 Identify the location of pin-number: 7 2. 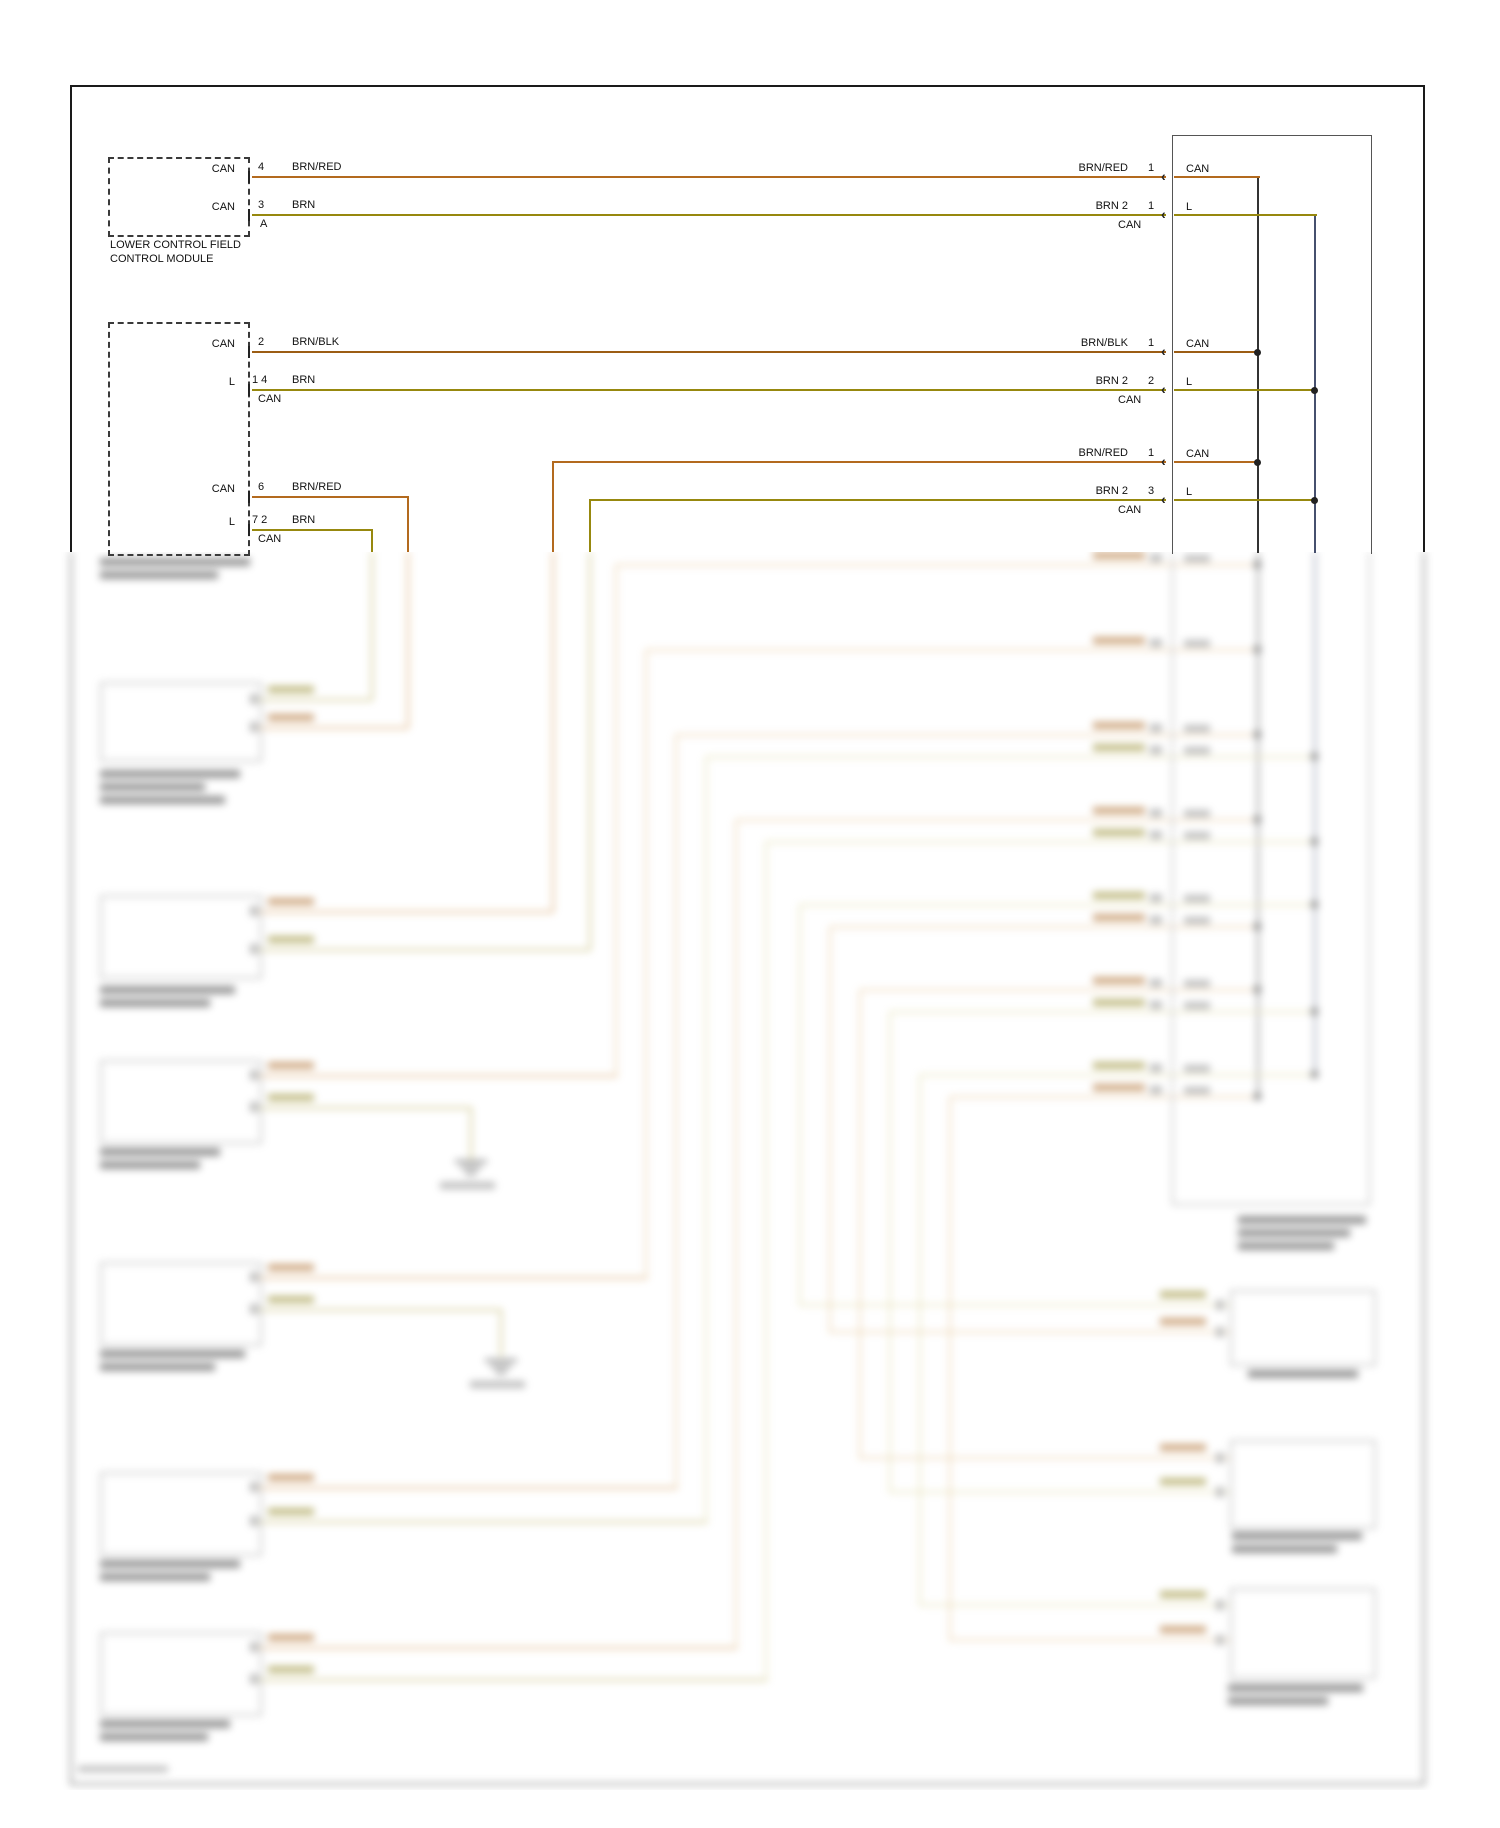
(260, 520).